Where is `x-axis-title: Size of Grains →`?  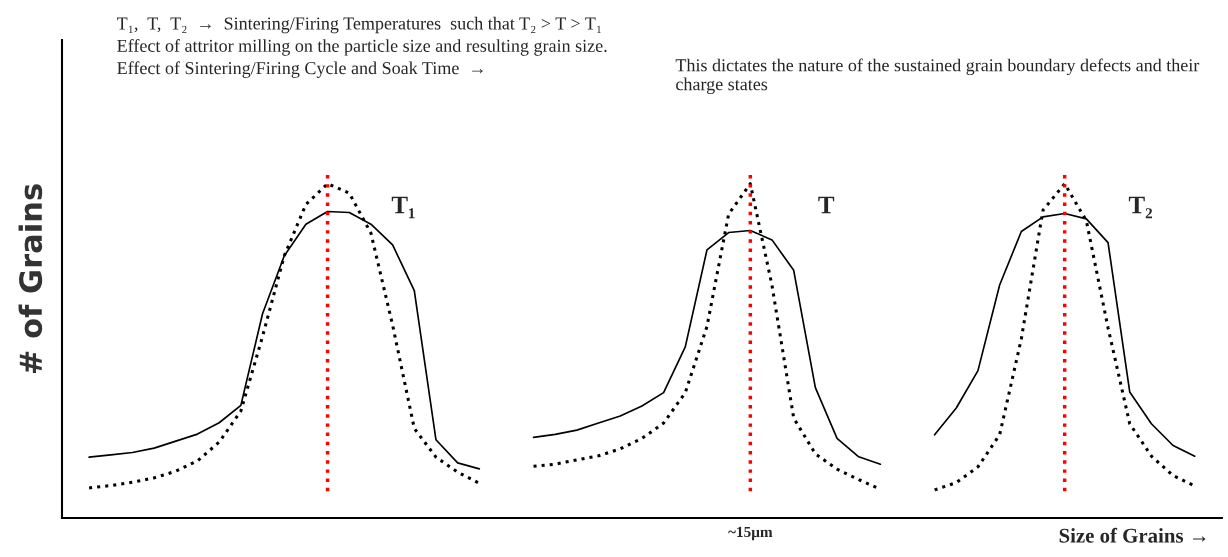
x-axis-title: Size of Grains → is located at coordinates (1132, 535).